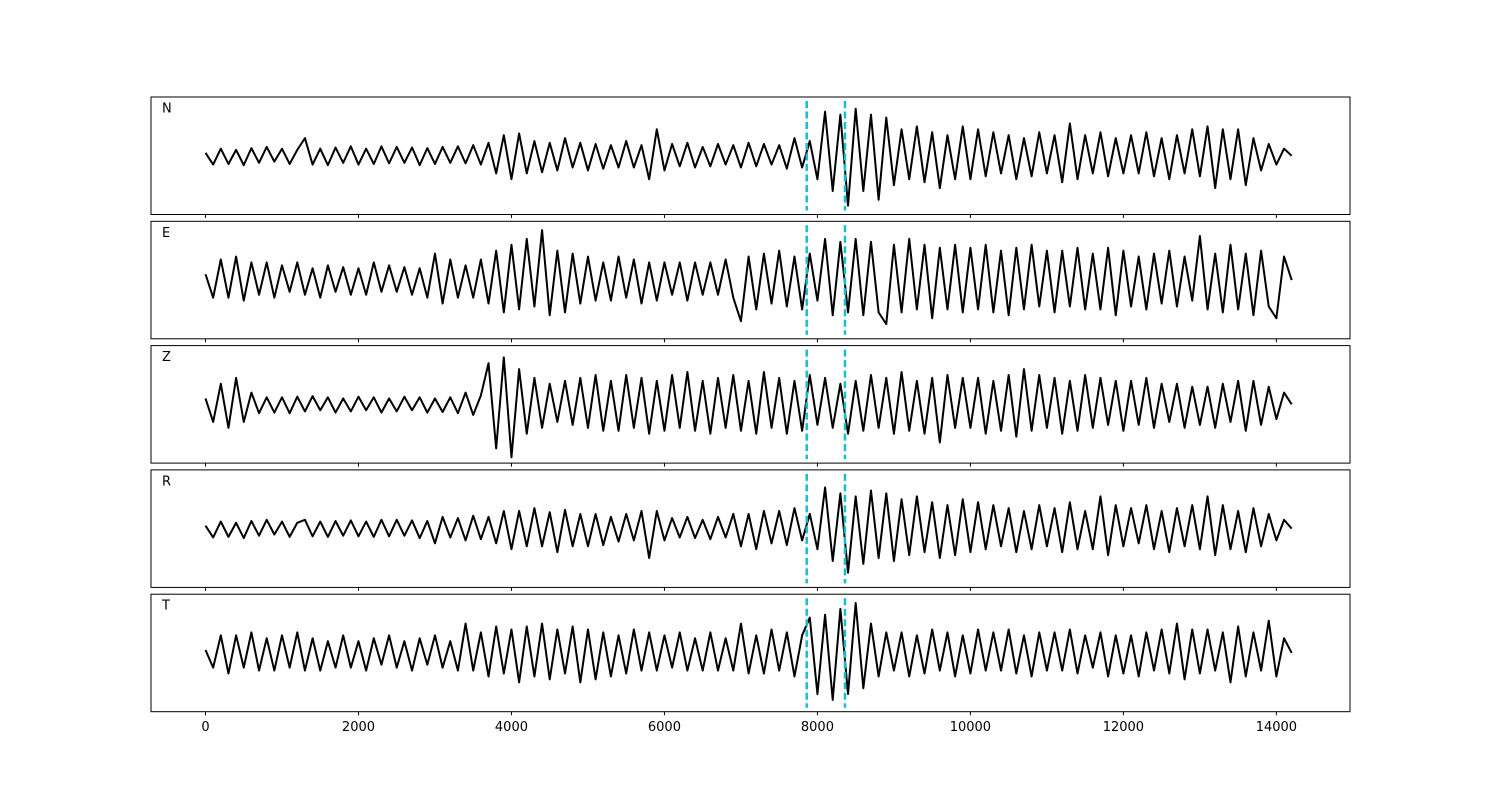 The width and height of the screenshot is (1500, 800). What do you see at coordinates (511, 727) in the screenshot?
I see `x-tick-label: 4000` at bounding box center [511, 727].